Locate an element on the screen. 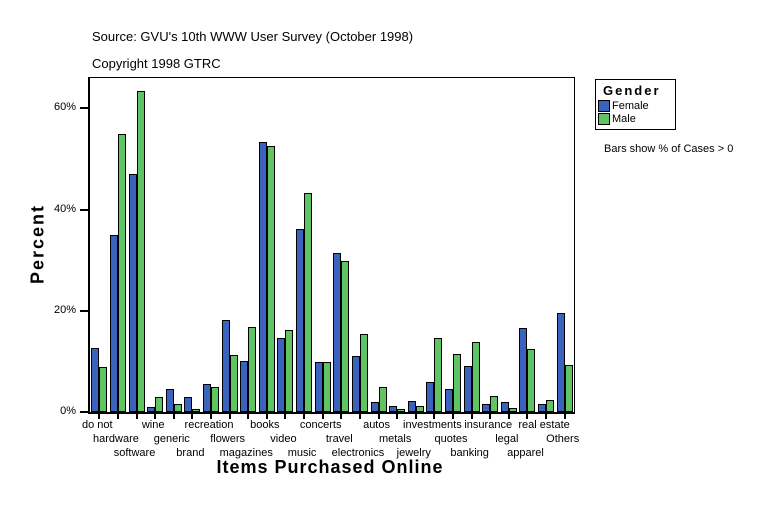 The image size is (760, 518). x-category-label-real-estate: real estate is located at coordinates (544, 425).